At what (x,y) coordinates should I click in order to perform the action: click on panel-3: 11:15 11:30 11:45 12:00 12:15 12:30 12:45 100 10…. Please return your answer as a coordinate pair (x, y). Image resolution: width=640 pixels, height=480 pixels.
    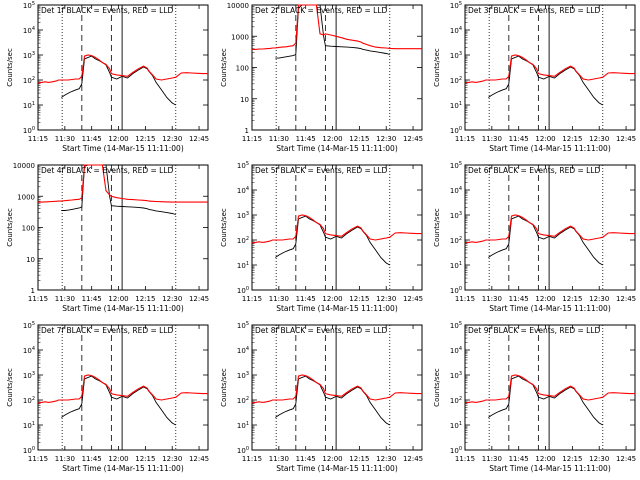
    Looking at the image, I should click on (534, 77).